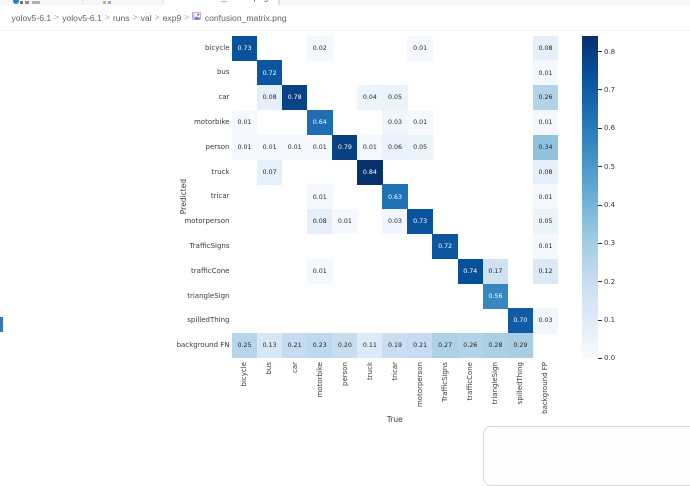  Describe the element at coordinates (395, 346) in the screenshot. I see `heatmap-cell: 0.19` at that location.